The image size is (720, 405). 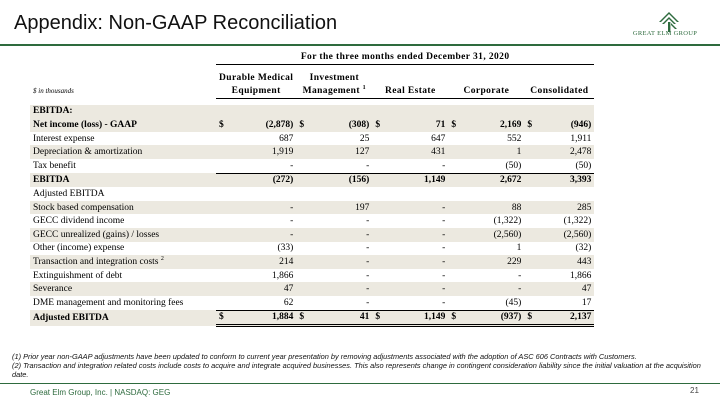 I want to click on row-label: Stock based compensation, so click(x=123, y=207).